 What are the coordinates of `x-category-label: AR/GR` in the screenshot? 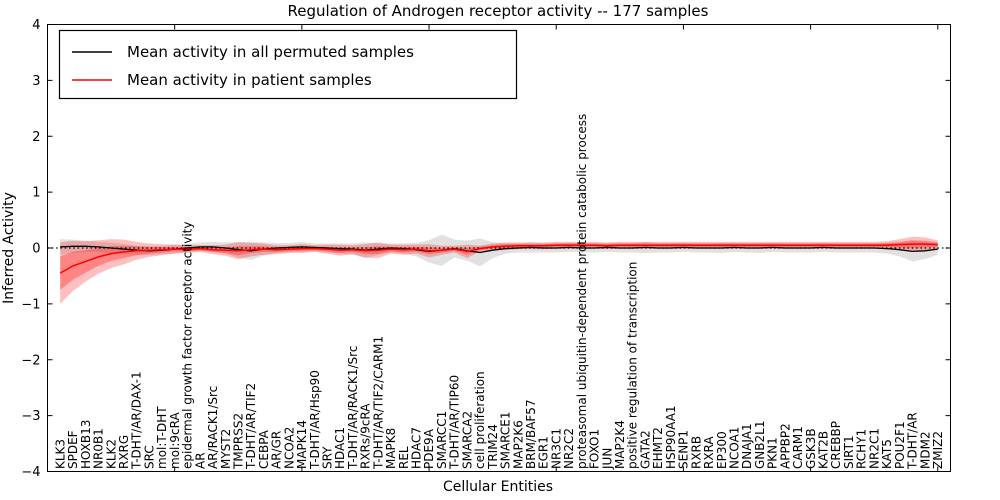 It's located at (277, 450).